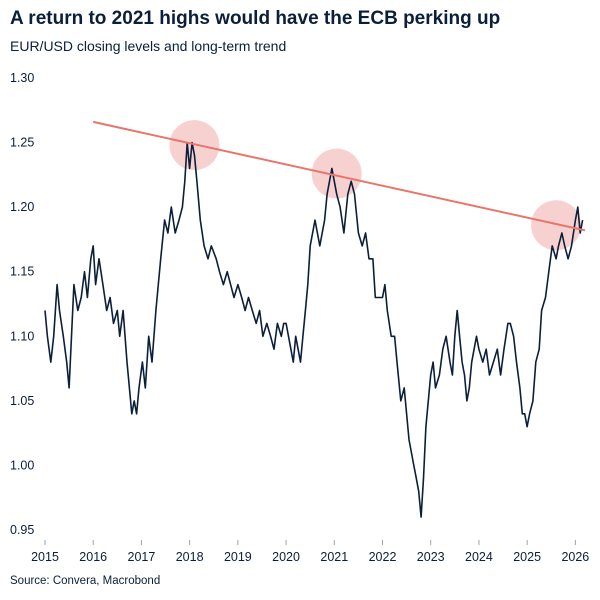 The image size is (600, 600). Describe the element at coordinates (22, 401) in the screenshot. I see `y-tick-label: 1.05` at that location.